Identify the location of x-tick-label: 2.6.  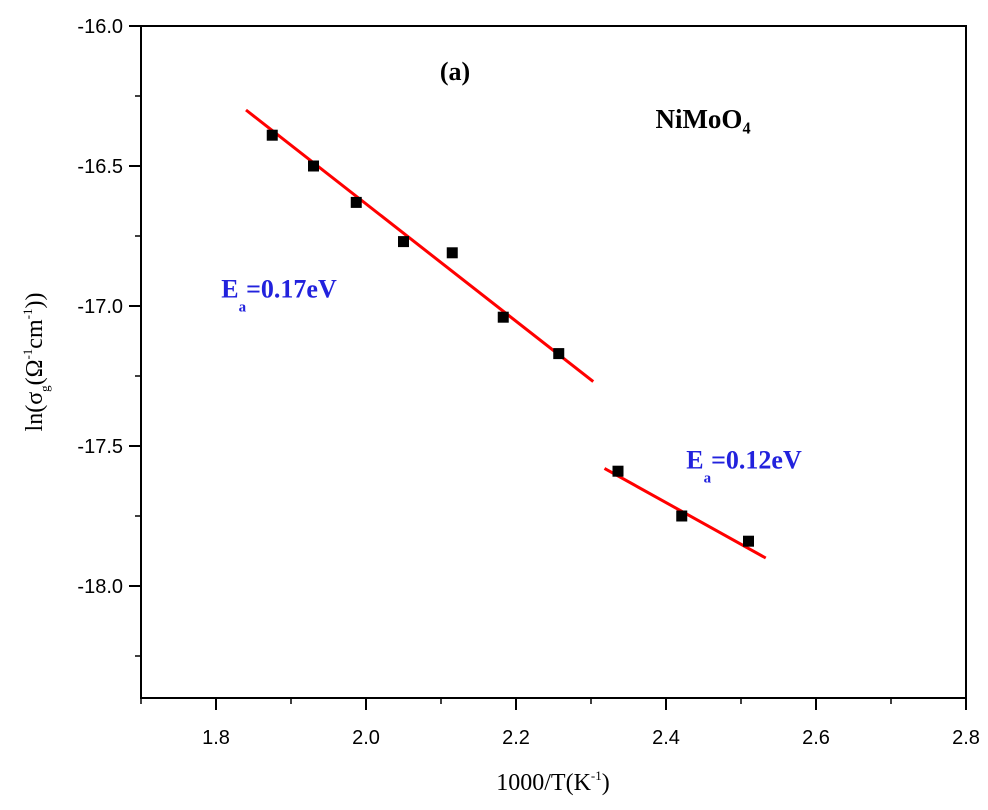
(816, 738).